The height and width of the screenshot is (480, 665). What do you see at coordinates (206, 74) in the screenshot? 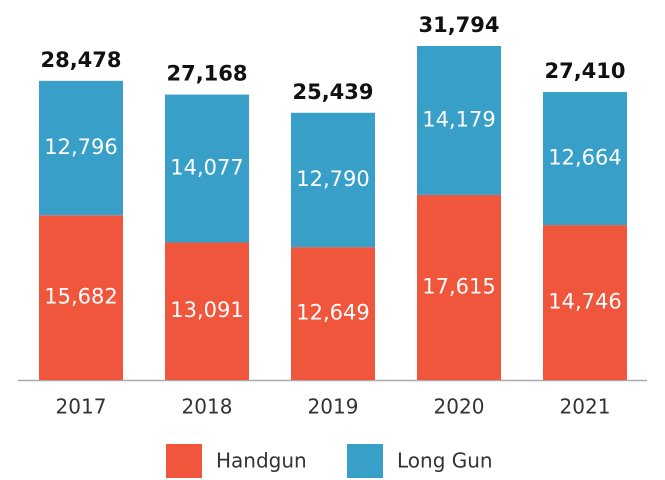
I see `total-label: 27,168` at bounding box center [206, 74].